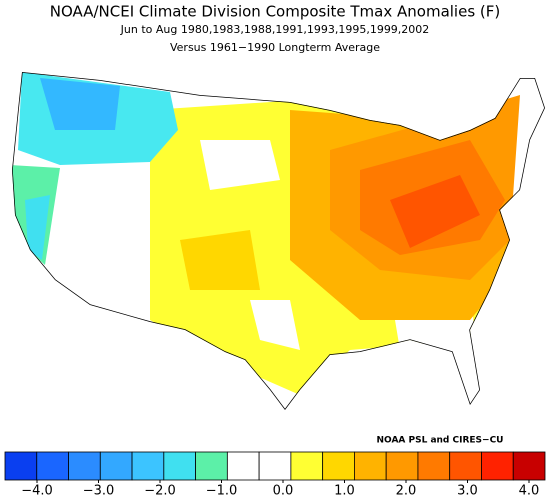 The width and height of the screenshot is (551, 499). I want to click on colorbar-tick-label: −1.0, so click(222, 491).